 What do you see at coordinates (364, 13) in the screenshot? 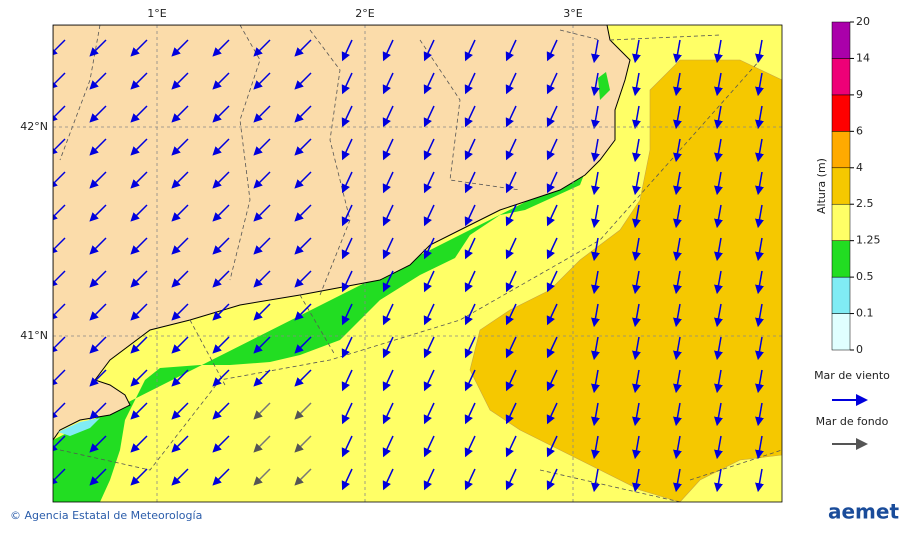
I see `lon-label: 2°E` at bounding box center [364, 13].